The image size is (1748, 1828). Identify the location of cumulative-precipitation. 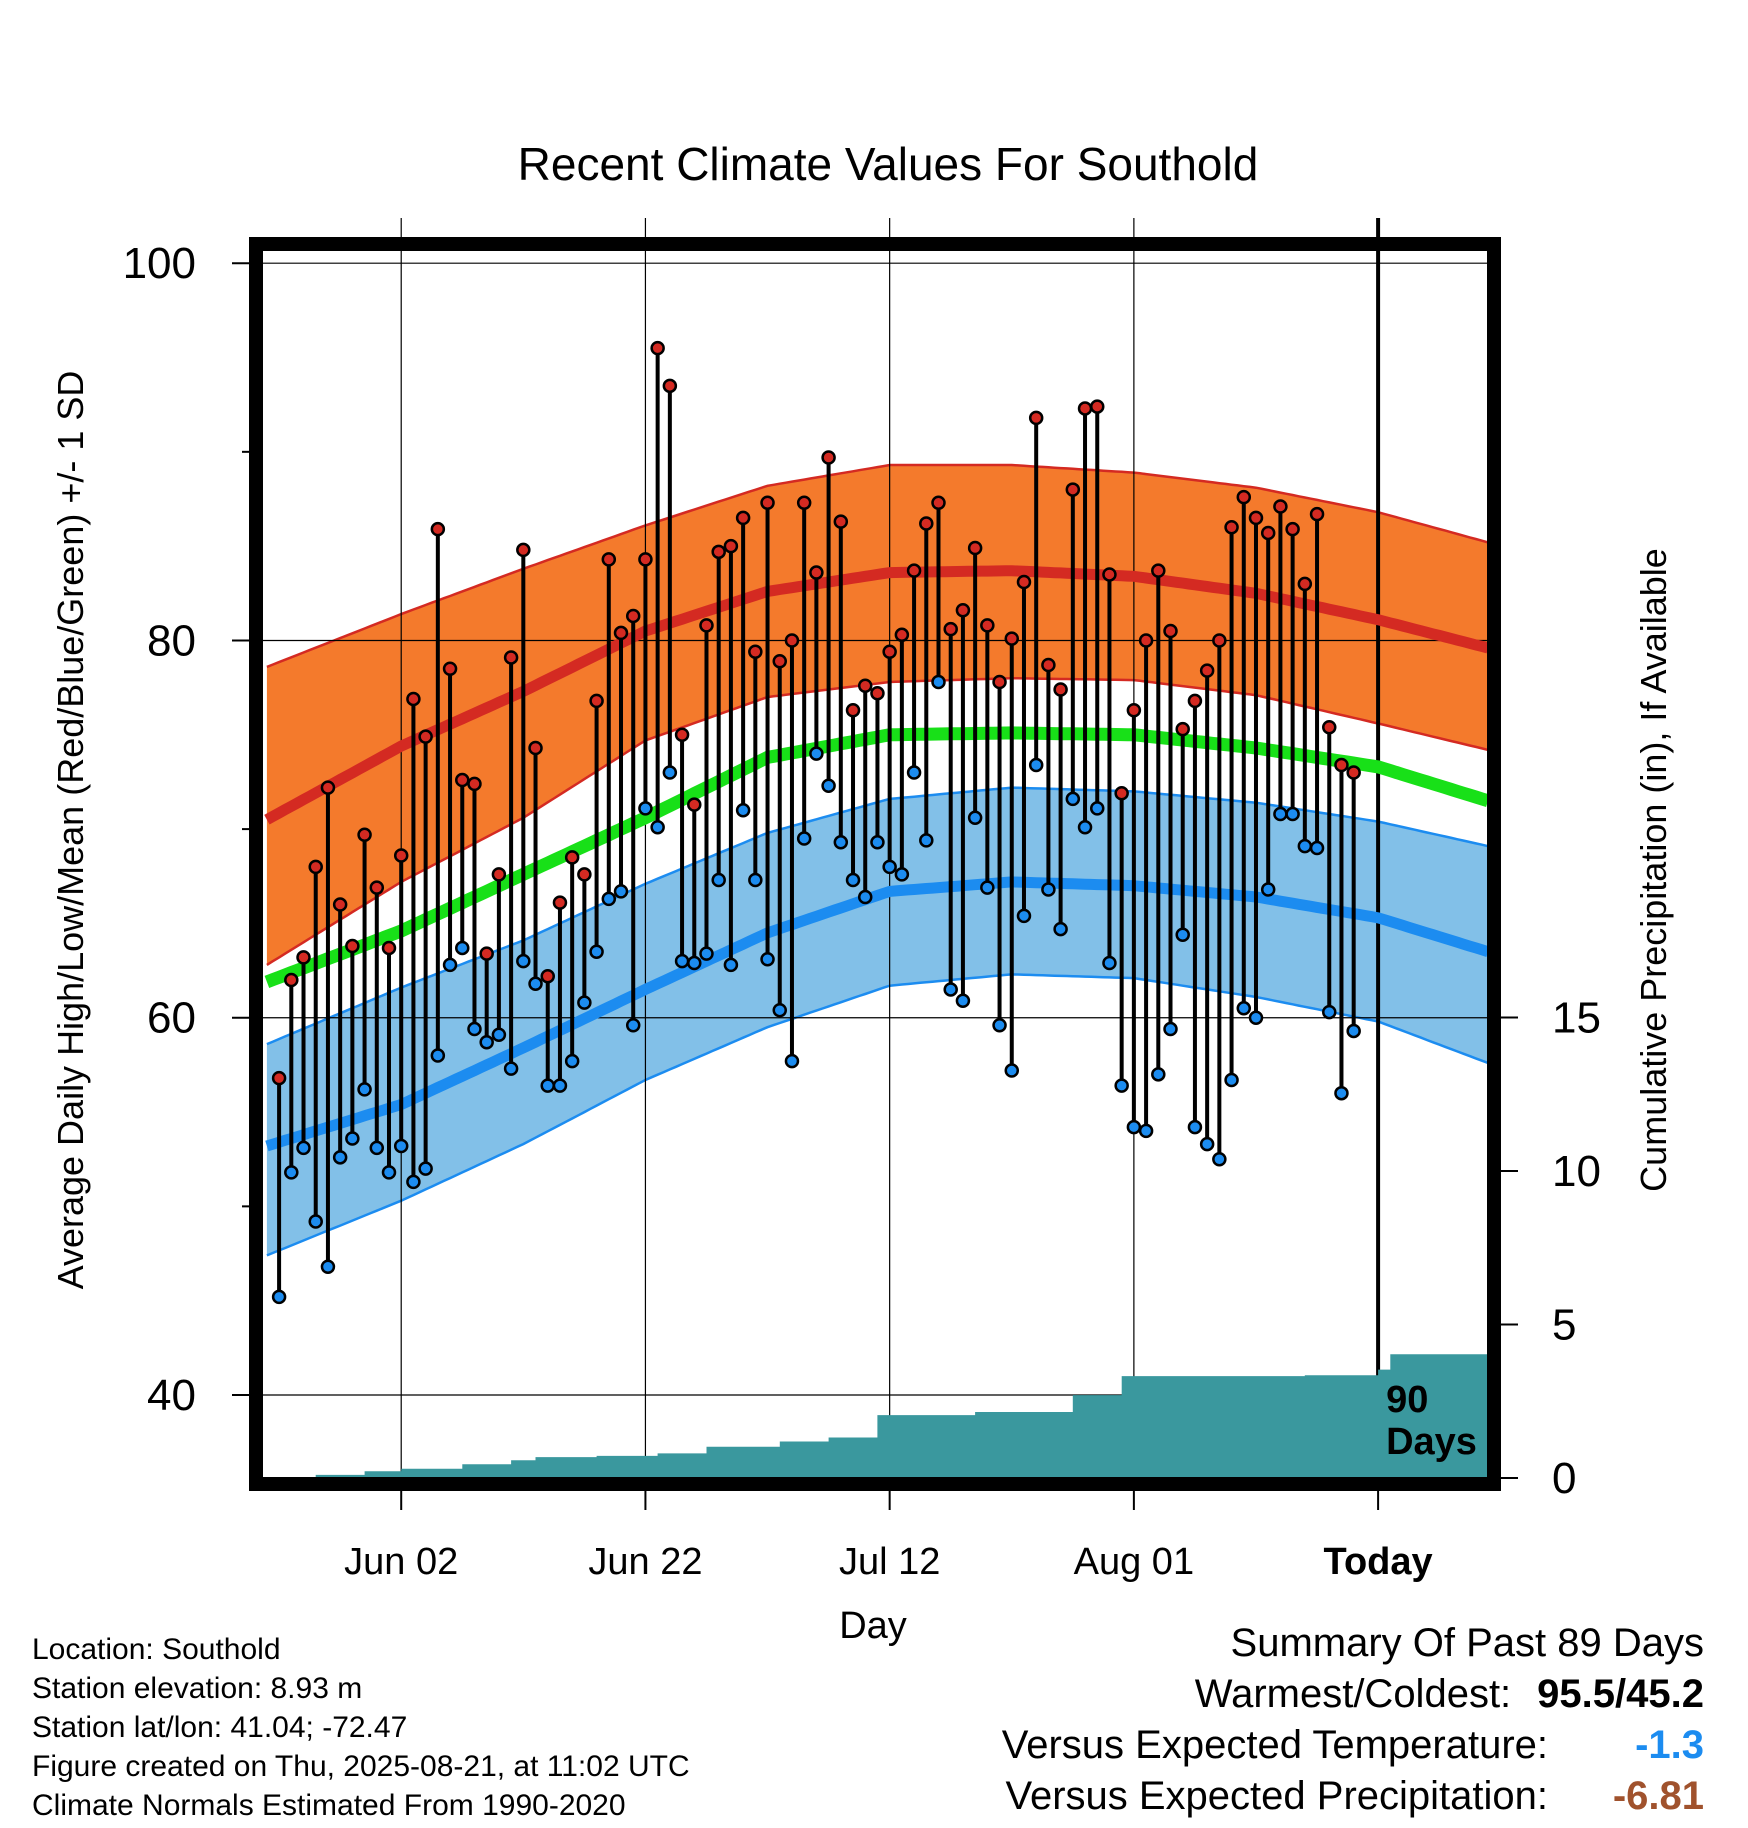
(877, 1416).